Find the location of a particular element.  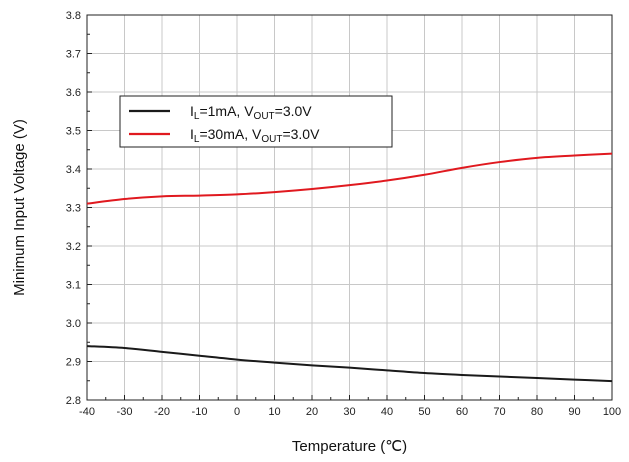

y-tick-label: 3.7 is located at coordinates (73, 55).